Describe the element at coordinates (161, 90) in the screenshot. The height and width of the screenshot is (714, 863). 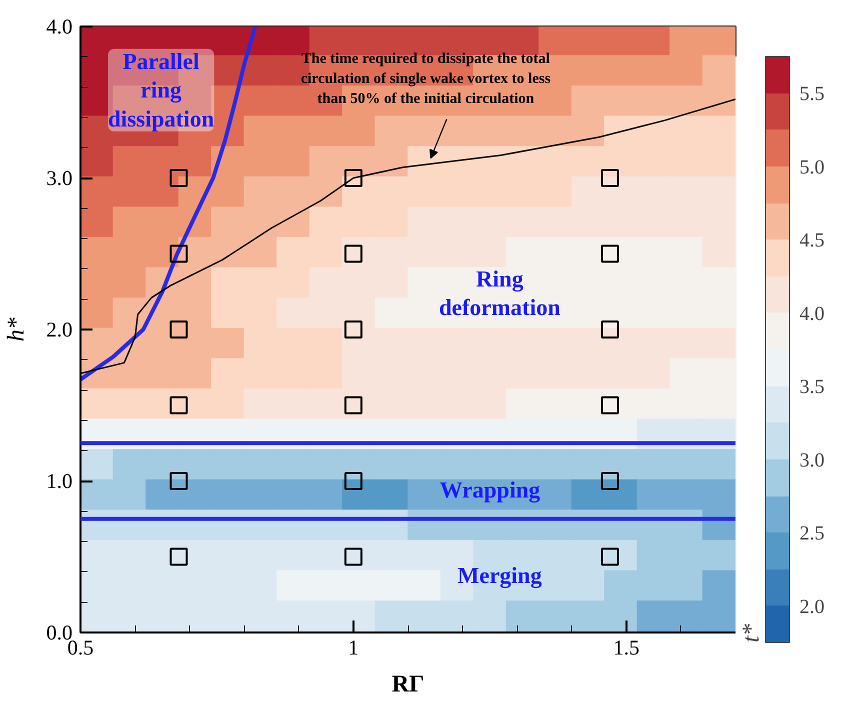
I see `annotation: Parallel ring dissipation` at that location.